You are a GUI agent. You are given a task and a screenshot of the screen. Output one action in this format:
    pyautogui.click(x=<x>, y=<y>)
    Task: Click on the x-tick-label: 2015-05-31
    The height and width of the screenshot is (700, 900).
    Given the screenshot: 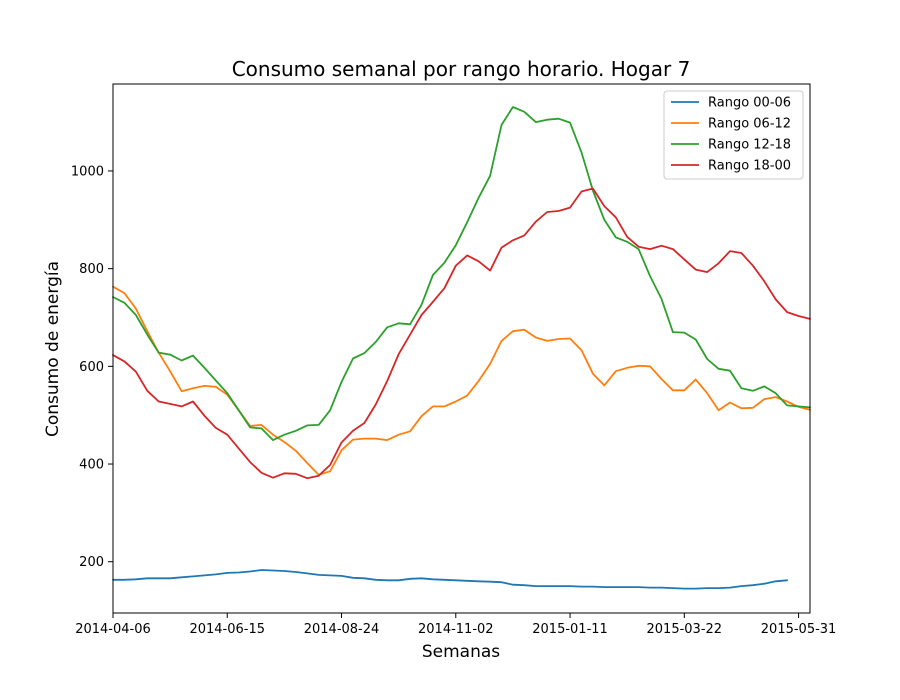 What is the action you would take?
    pyautogui.click(x=799, y=629)
    